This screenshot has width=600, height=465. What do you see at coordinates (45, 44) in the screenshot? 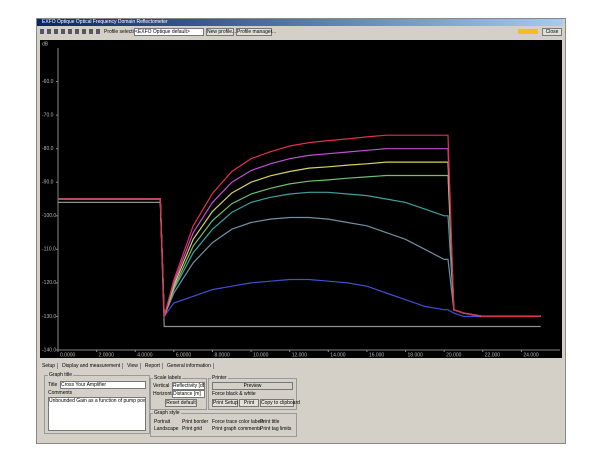
I see `y-unit: dB` at bounding box center [45, 44].